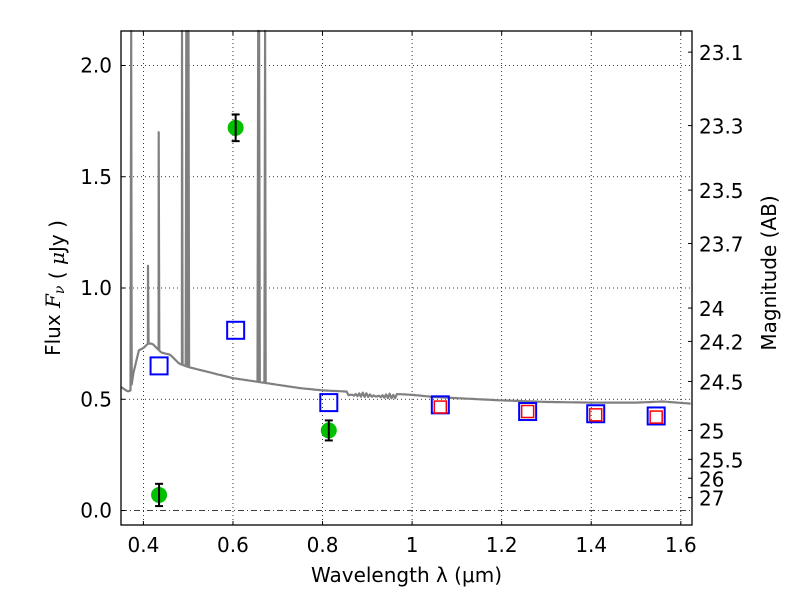 Image resolution: width=800 pixels, height=600 pixels. I want to click on y-tick-label: 1.5, so click(96, 177).